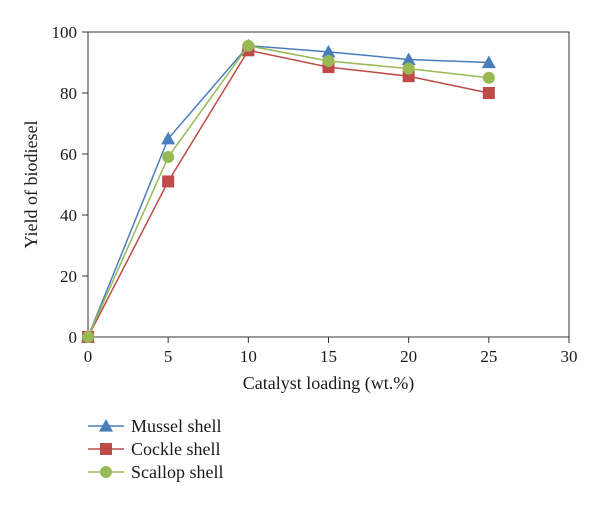  I want to click on x-tick-label: 15, so click(328, 356).